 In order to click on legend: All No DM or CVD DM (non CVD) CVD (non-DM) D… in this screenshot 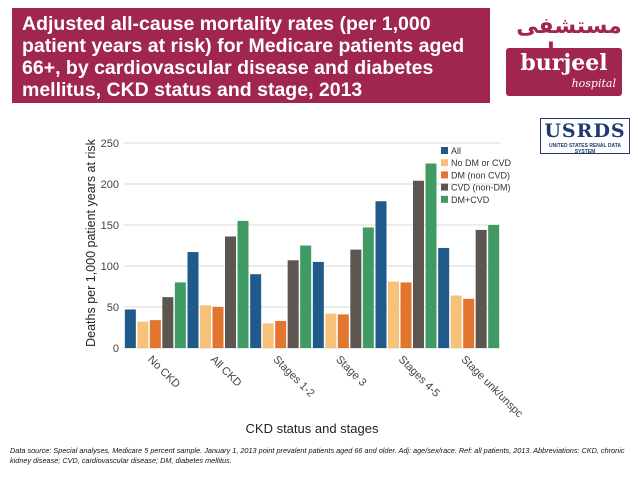, I will do `click(476, 175)`.